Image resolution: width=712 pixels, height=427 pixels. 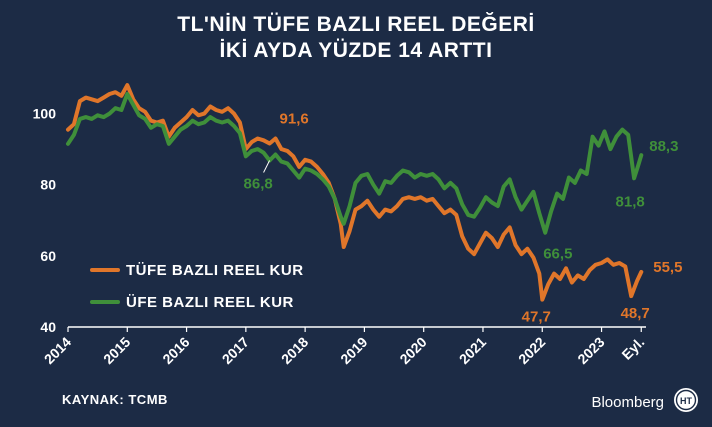 What do you see at coordinates (355, 24) in the screenshot?
I see `chart-title-line1: TL'NİN TÜFE BAZLI REEL DEĞERİ` at bounding box center [355, 24].